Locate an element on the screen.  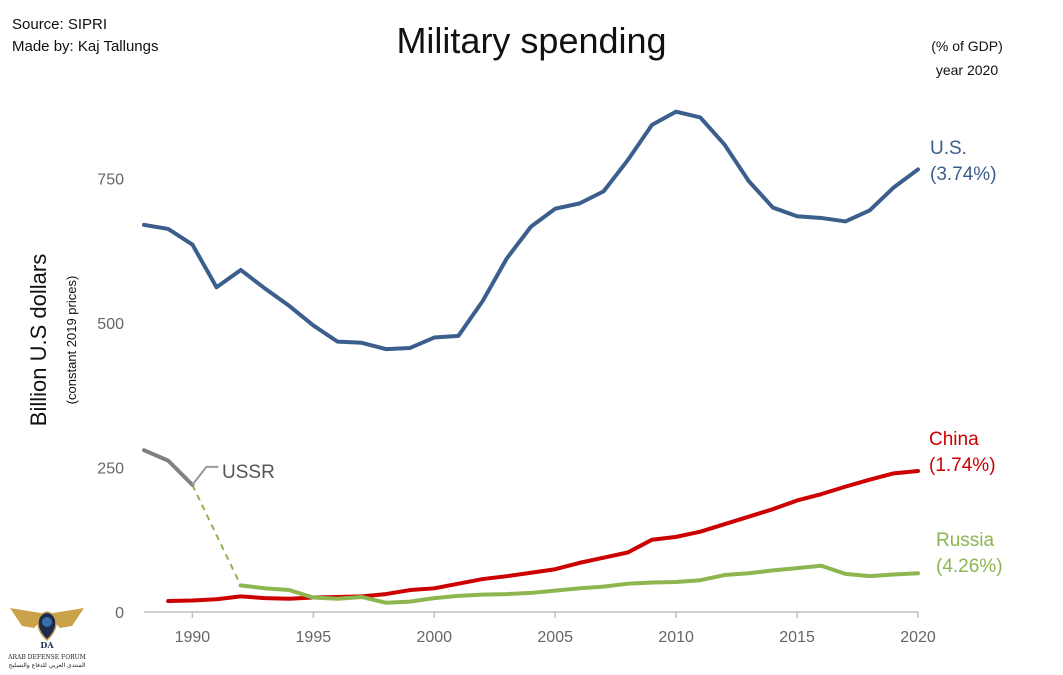
series-line-russia is located at coordinates (579, 584).